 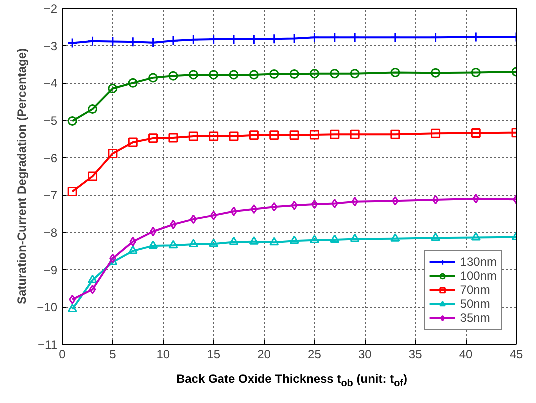 What do you see at coordinates (475, 290) in the screenshot?
I see `legend-label: 70nm` at bounding box center [475, 290].